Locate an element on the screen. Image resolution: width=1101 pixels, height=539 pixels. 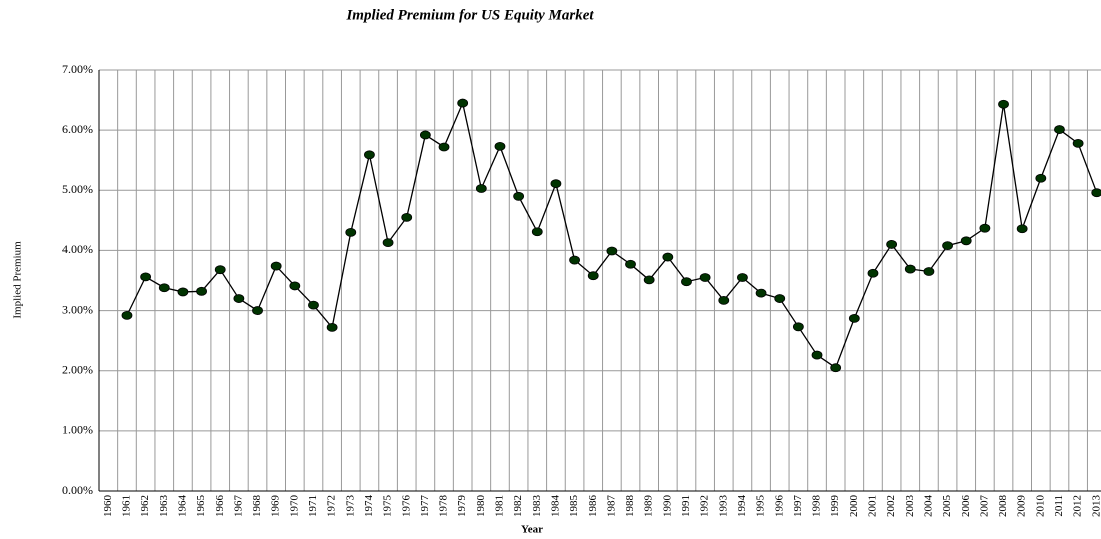
x-tick-label: 1961 is located at coordinates (127, 506).